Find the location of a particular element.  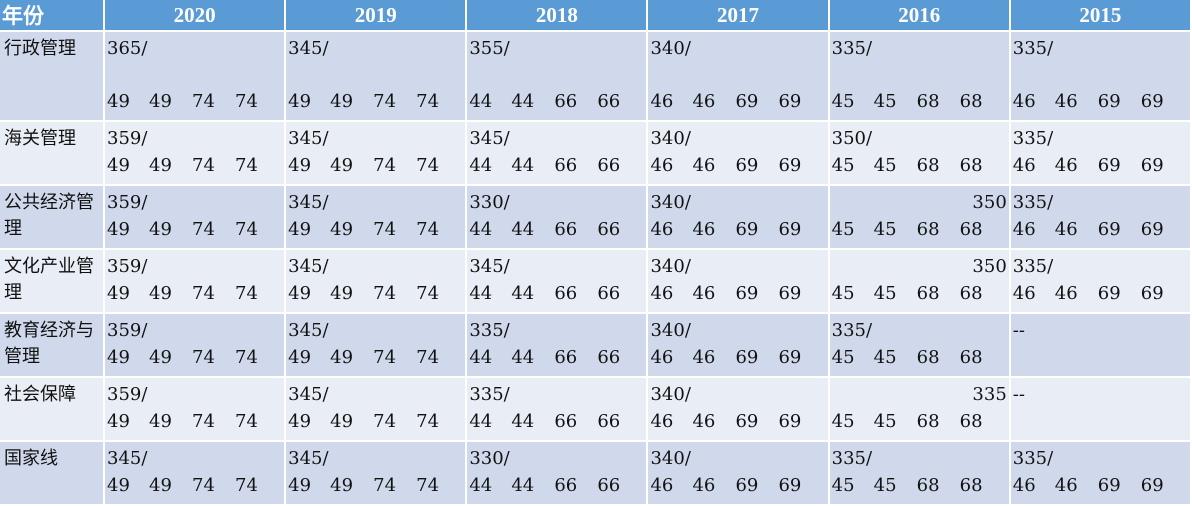

total-score: 350 is located at coordinates (989, 202).